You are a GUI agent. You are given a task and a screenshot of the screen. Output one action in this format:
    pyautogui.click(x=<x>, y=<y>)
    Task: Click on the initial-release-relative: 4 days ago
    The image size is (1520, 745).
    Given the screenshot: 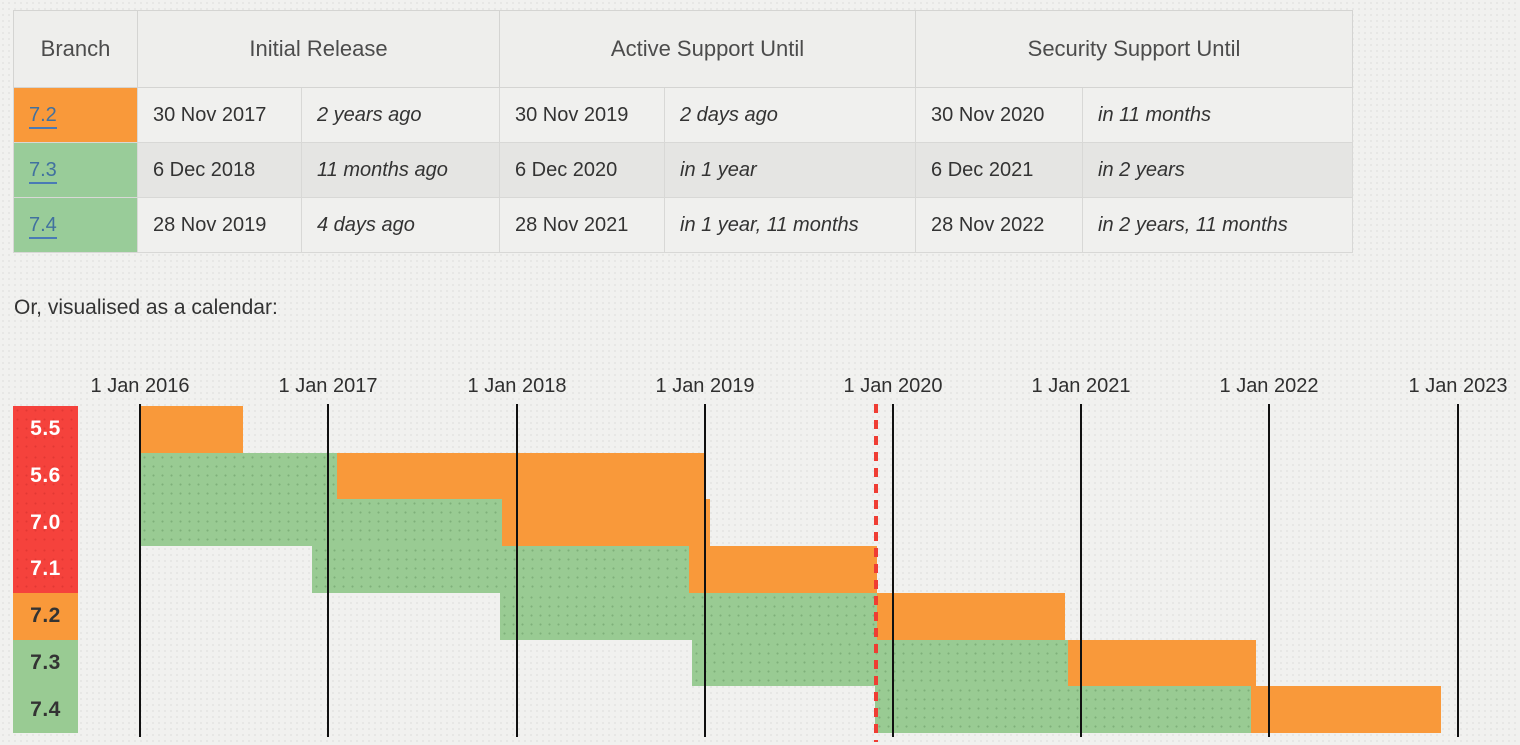 What is the action you would take?
    pyautogui.click(x=400, y=225)
    